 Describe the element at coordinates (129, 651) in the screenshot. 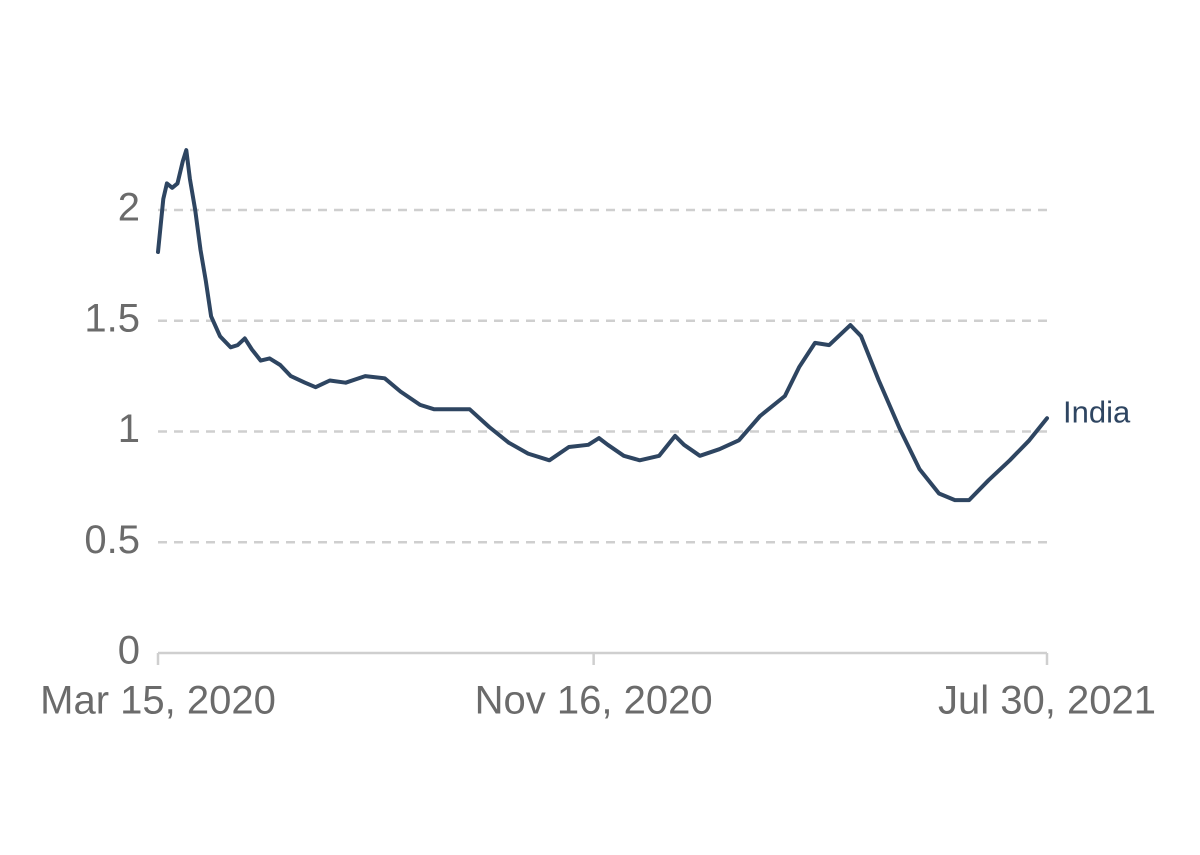

I see `y-tick-label: 0` at that location.